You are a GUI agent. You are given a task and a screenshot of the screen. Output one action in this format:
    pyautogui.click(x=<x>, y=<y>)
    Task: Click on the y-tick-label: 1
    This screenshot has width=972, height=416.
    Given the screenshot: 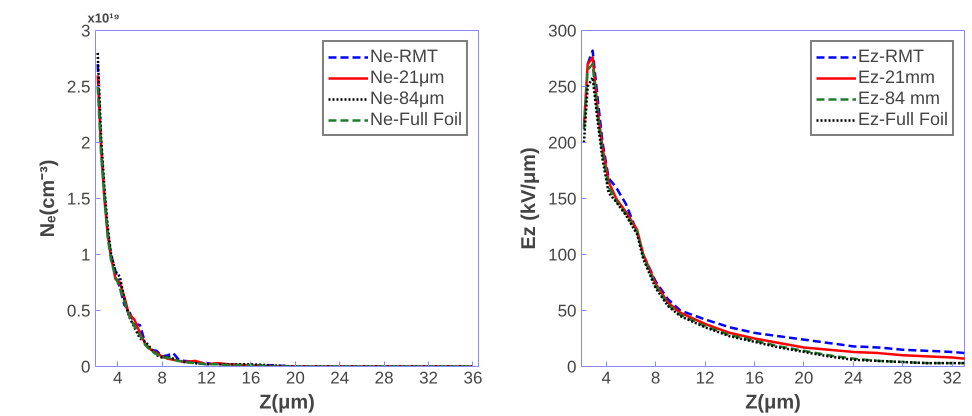 What is the action you would take?
    pyautogui.click(x=86, y=255)
    